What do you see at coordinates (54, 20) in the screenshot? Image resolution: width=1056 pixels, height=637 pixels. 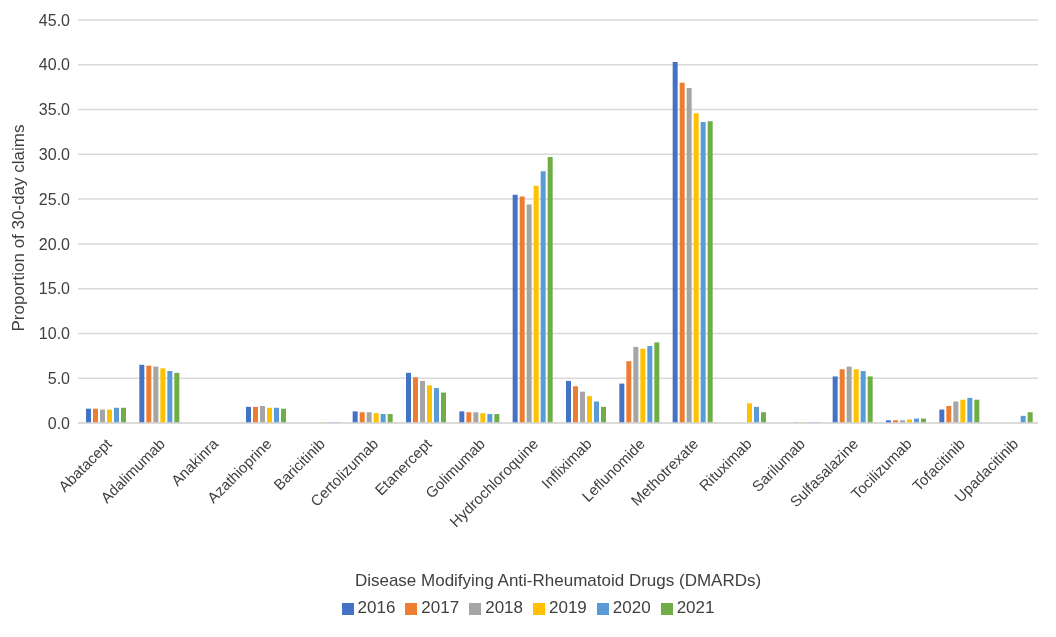 I see `y-tick-label: 45.0` at bounding box center [54, 20].